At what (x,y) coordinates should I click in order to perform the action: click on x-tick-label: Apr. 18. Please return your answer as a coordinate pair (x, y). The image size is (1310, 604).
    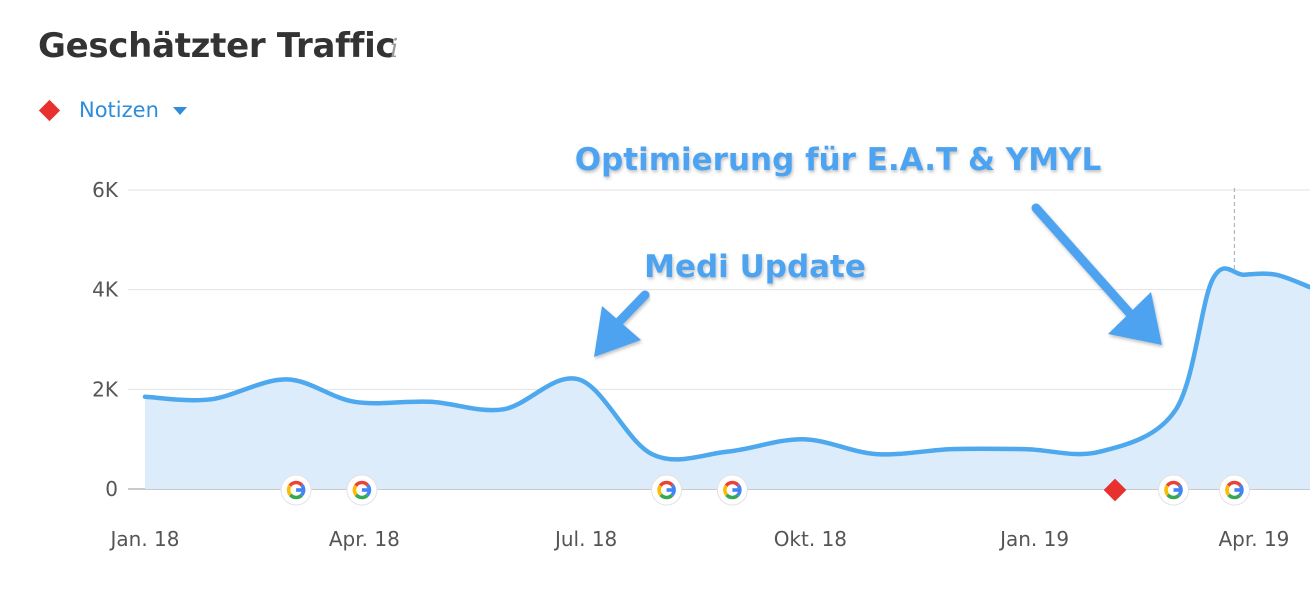
    Looking at the image, I should click on (364, 539).